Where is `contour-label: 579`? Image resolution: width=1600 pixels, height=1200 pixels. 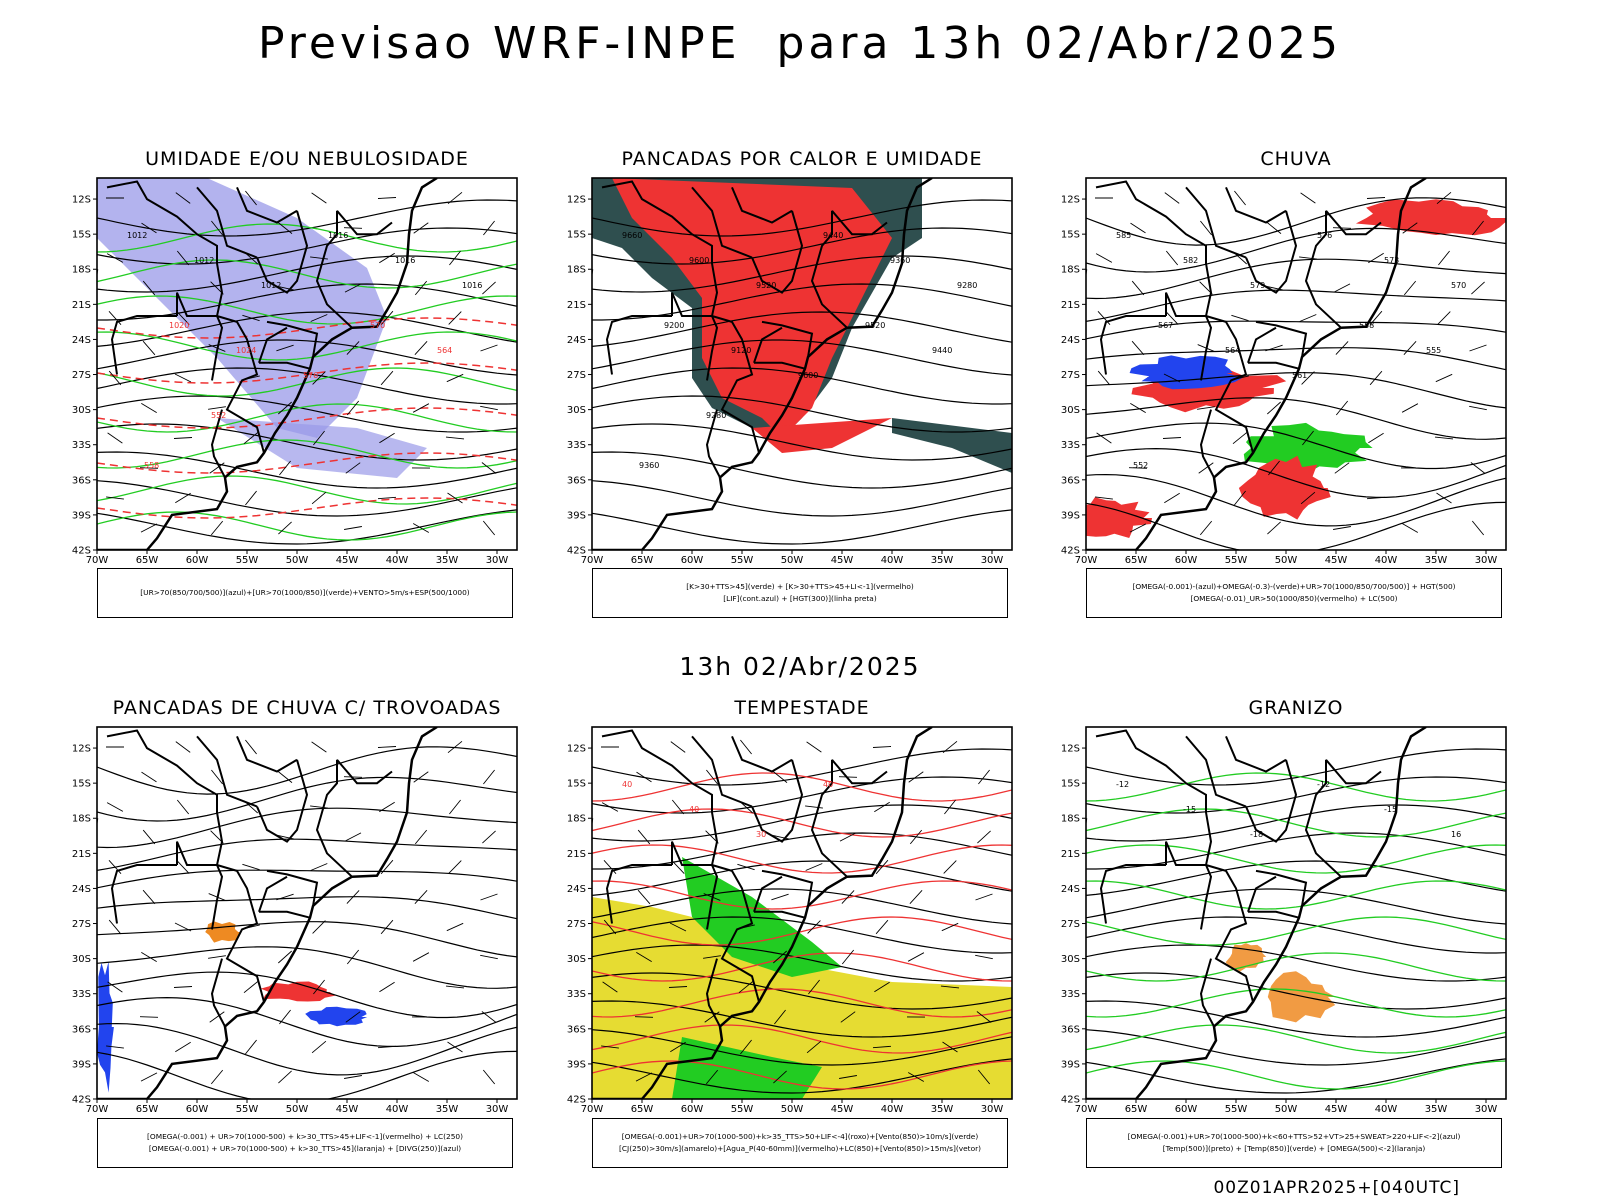
contour-label: 579 is located at coordinates (1257, 285).